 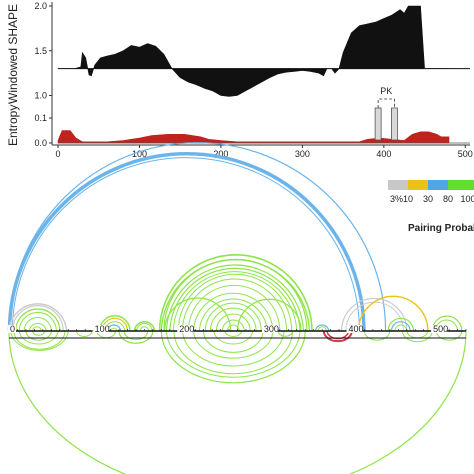 What do you see at coordinates (431, 192) in the screenshot?
I see `pairing-probability-legend: 3% 10 30 80 100` at bounding box center [431, 192].